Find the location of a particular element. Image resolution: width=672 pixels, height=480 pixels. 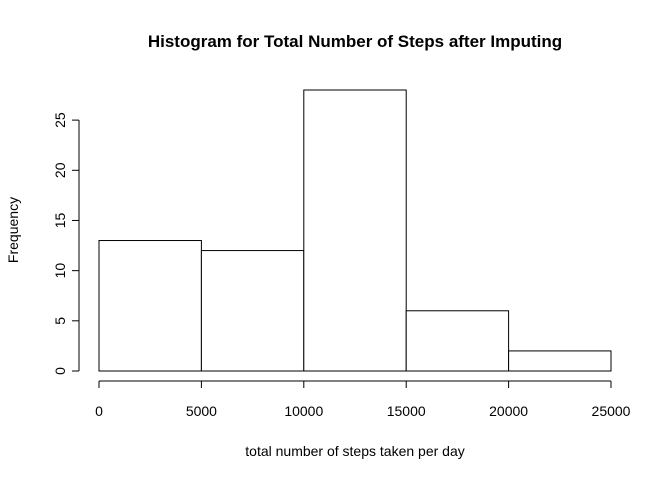

x-tick-label-5000: 5000 is located at coordinates (201, 411).